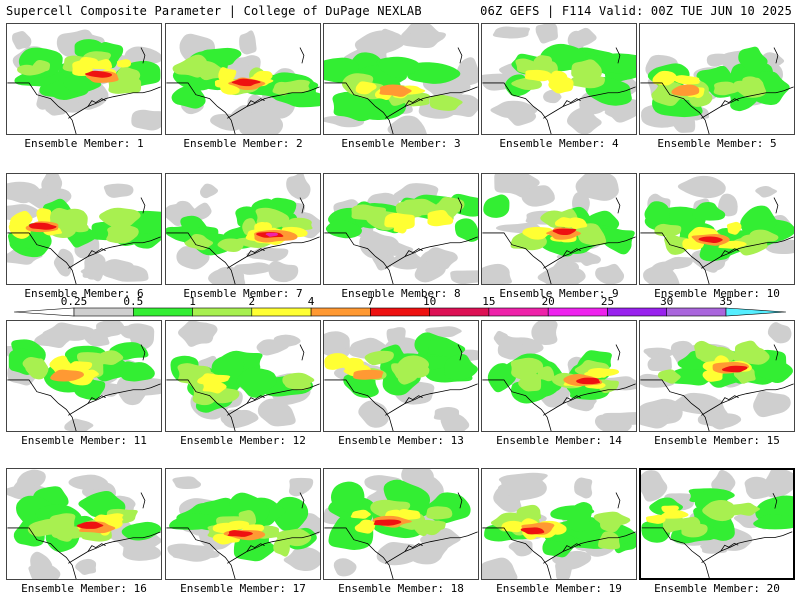 This screenshot has height=600, width=800. Describe the element at coordinates (717, 143) in the screenshot. I see `ensemble-member-caption: Ensemble Member: 5` at that location.